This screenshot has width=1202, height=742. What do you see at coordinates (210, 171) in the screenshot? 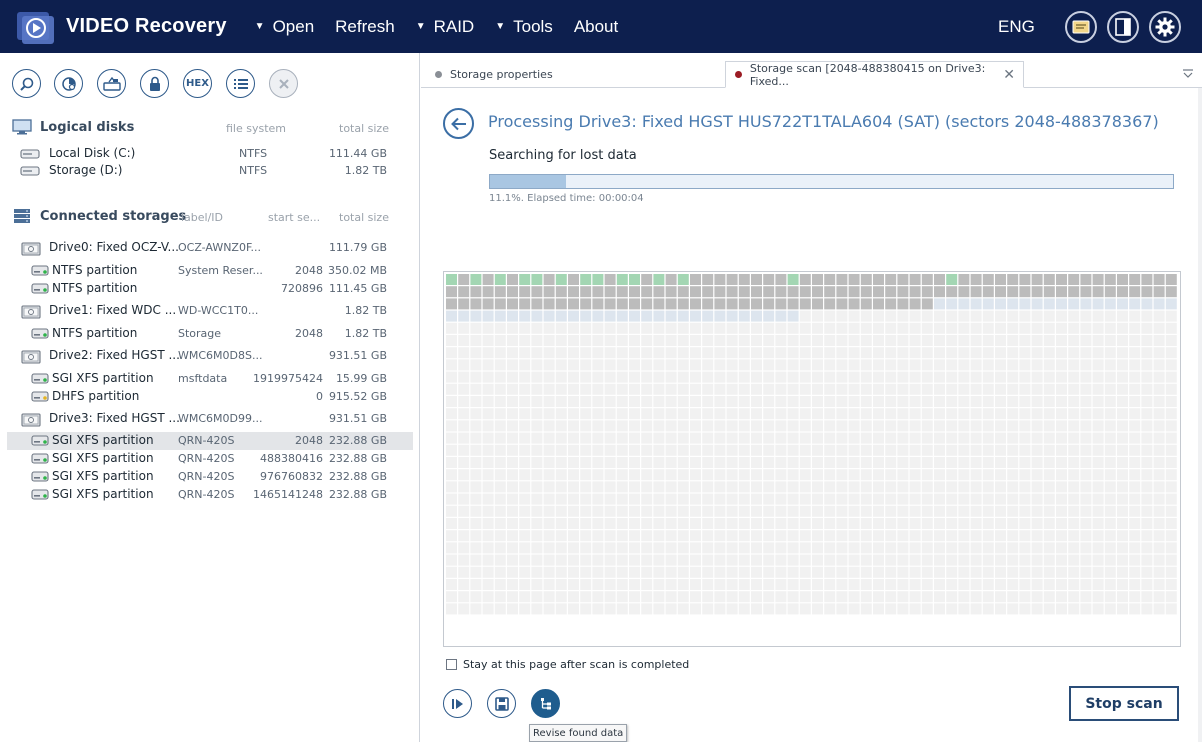
I see `logical-disk-row: Storage (D:) NTFS 1.82 TB` at bounding box center [210, 171].